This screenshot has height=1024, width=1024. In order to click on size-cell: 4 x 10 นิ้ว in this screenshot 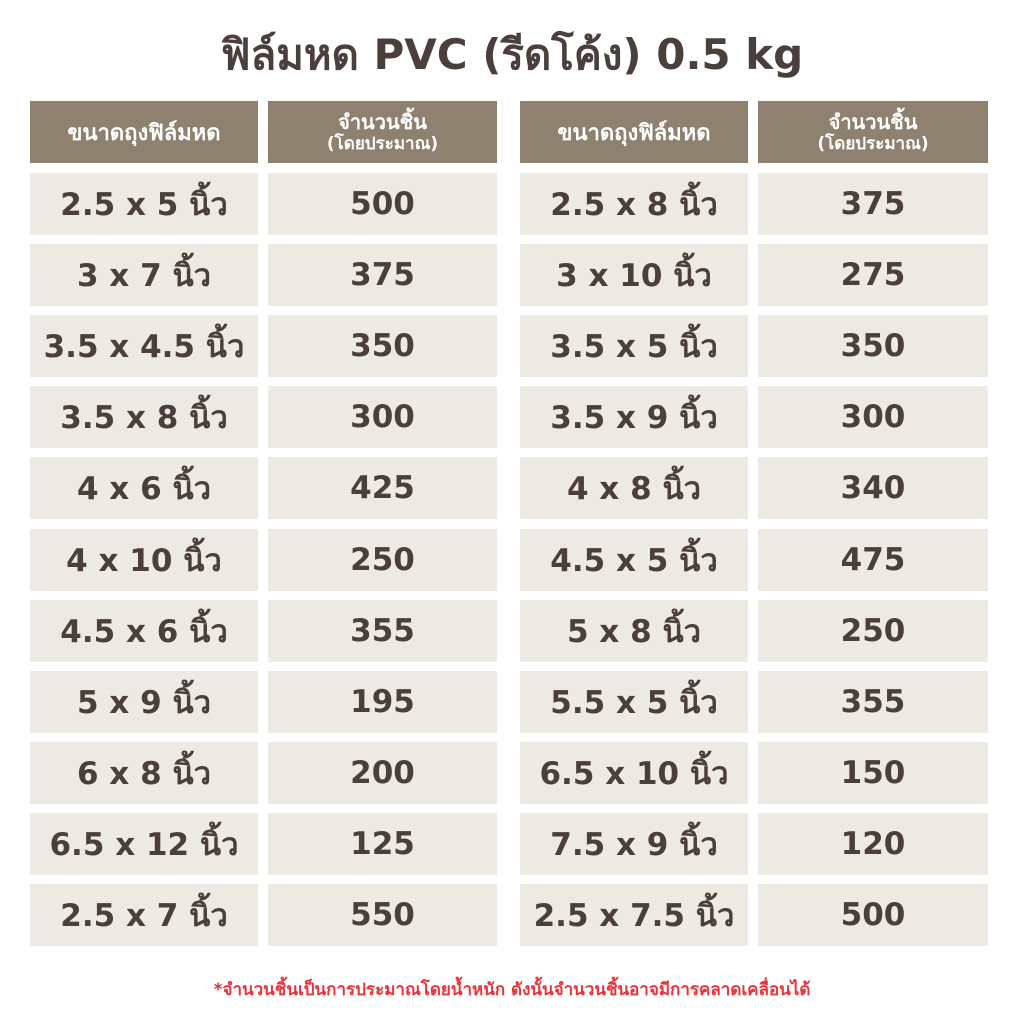, I will do `click(144, 559)`.